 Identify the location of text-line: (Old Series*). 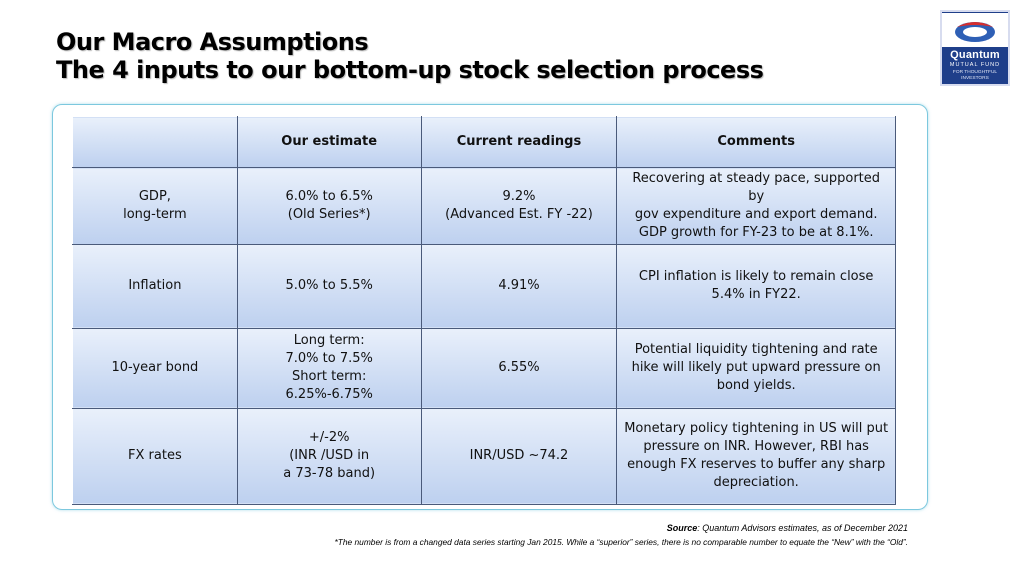
(329, 214).